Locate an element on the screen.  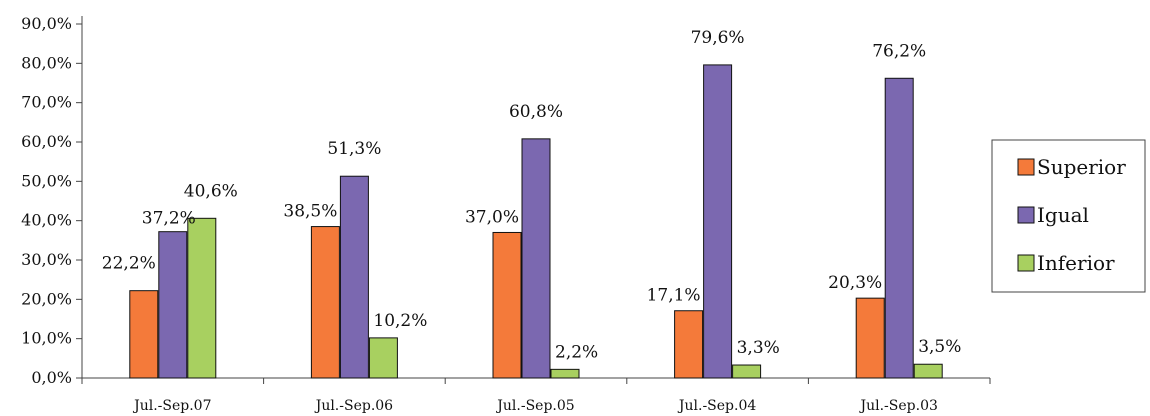
data-label-inferior-4: 3,3% is located at coordinates (758, 348).